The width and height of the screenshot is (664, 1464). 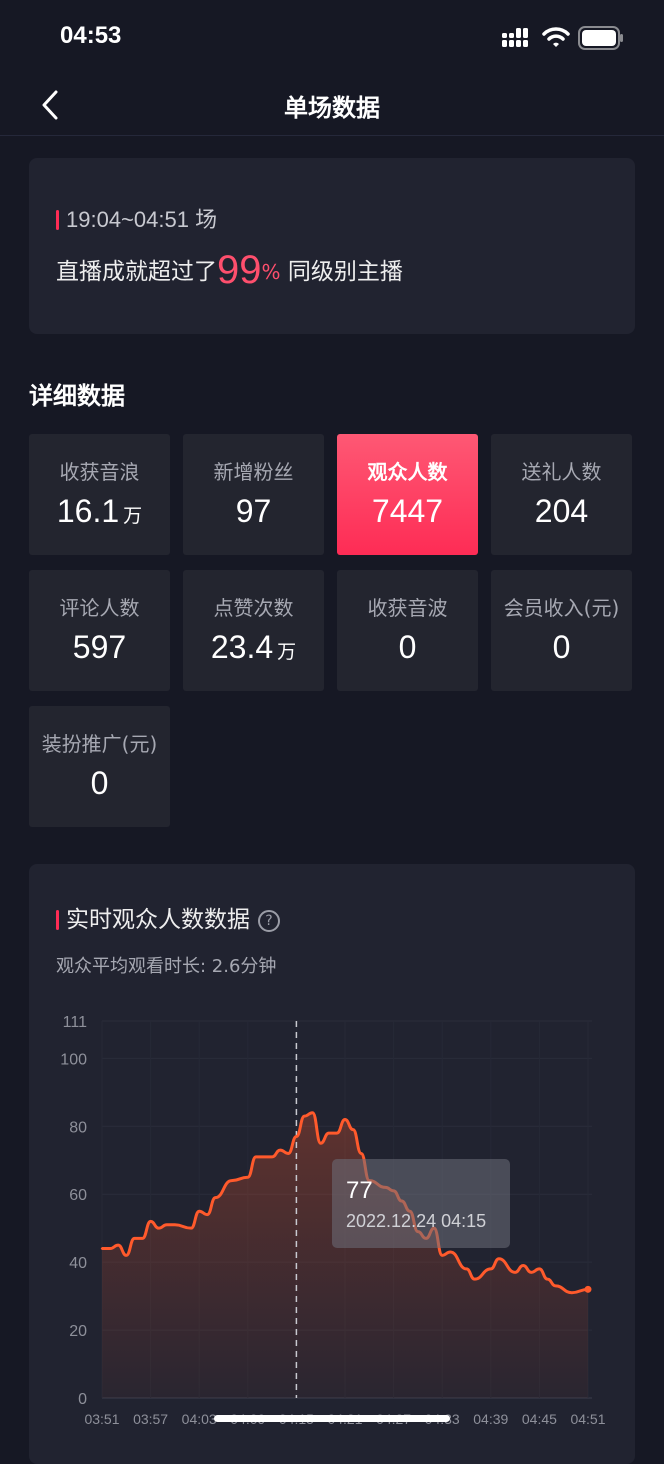 I want to click on achievement-text: 直播成就超过了99% 同级别主播, so click(x=229, y=270).